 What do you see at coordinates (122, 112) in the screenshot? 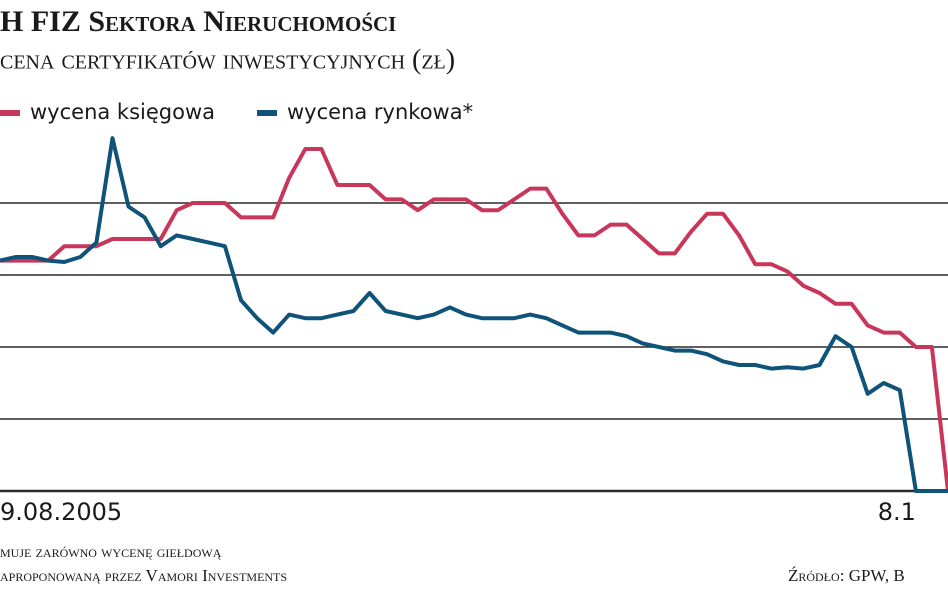
I see `legend-label: wycena księgowa` at bounding box center [122, 112].